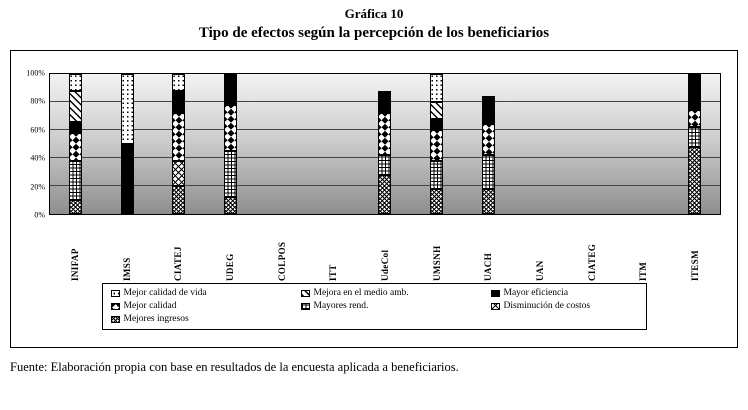 Image resolution: width=748 pixels, height=410 pixels. I want to click on legend-label: Mejora en el medio amb., so click(361, 293).